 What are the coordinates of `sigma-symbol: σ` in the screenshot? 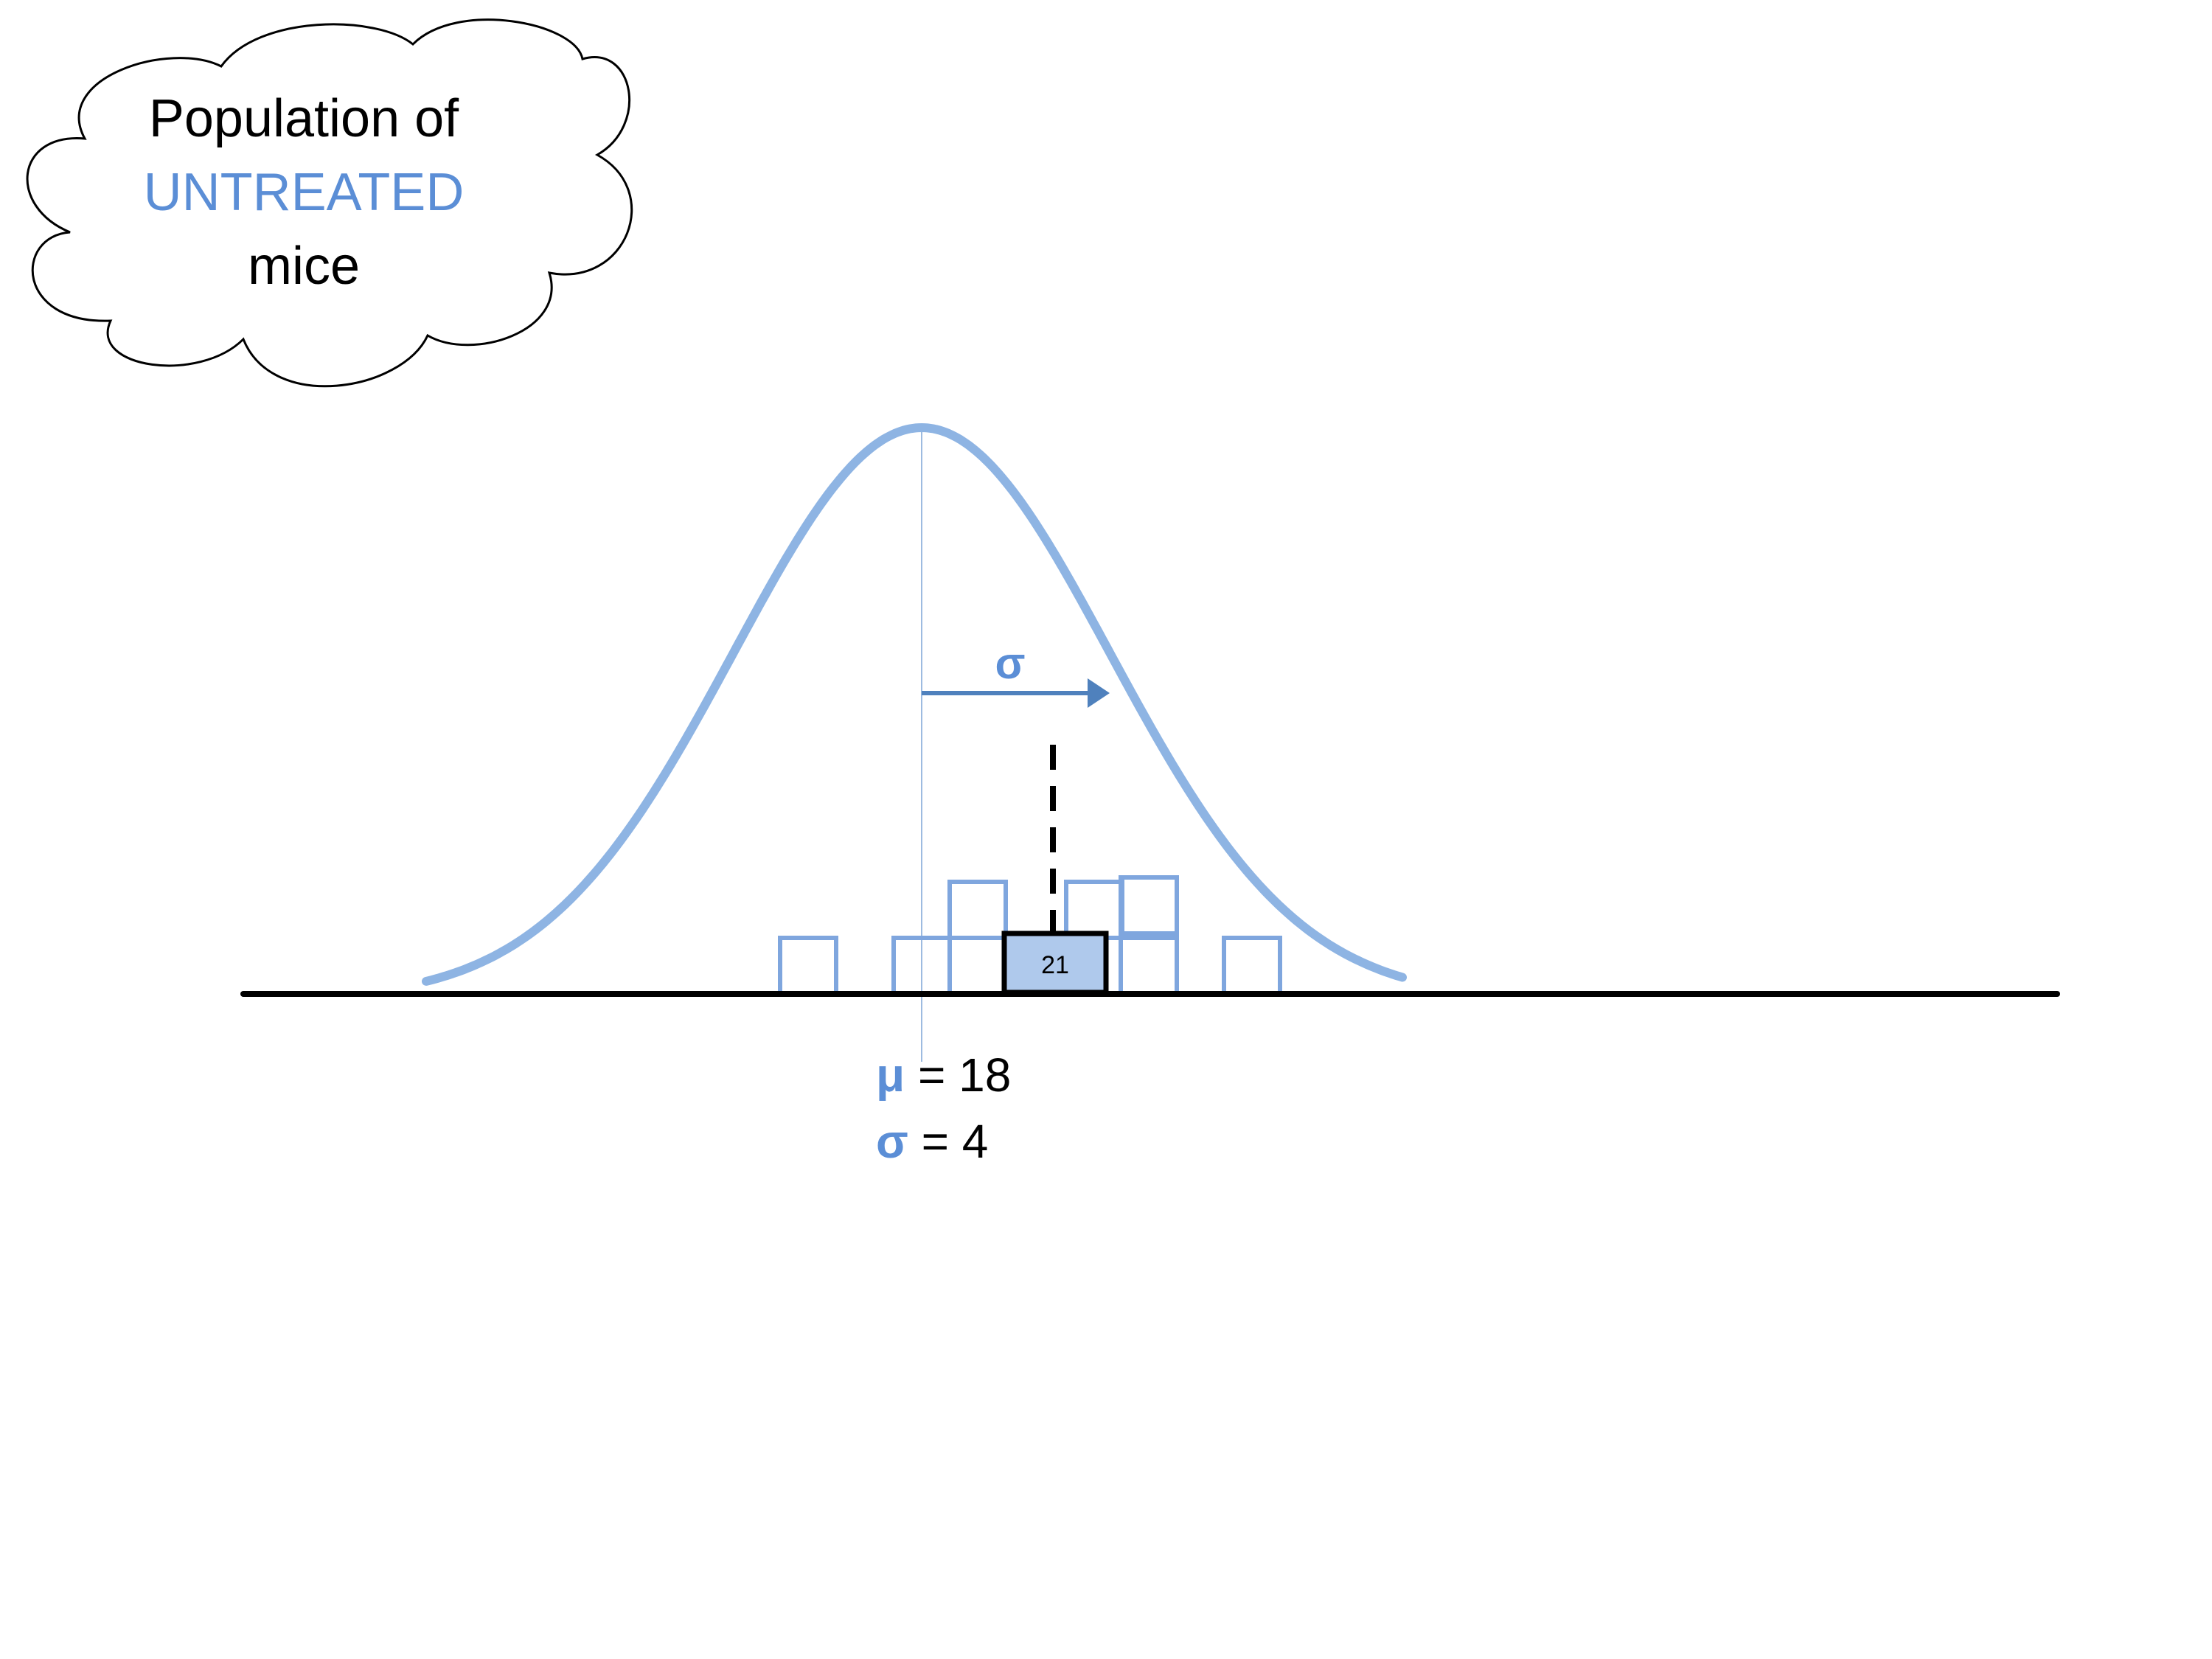 It's located at (892, 1141).